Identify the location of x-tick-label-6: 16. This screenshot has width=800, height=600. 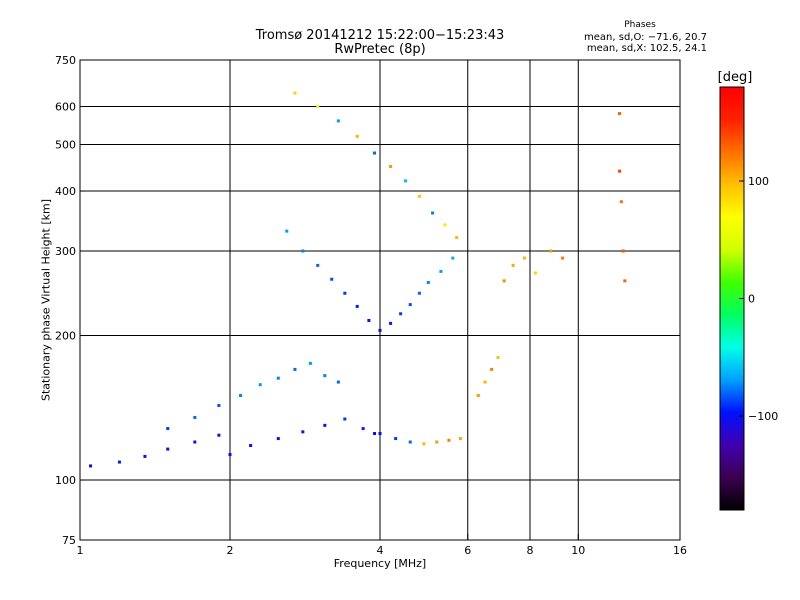
(680, 550).